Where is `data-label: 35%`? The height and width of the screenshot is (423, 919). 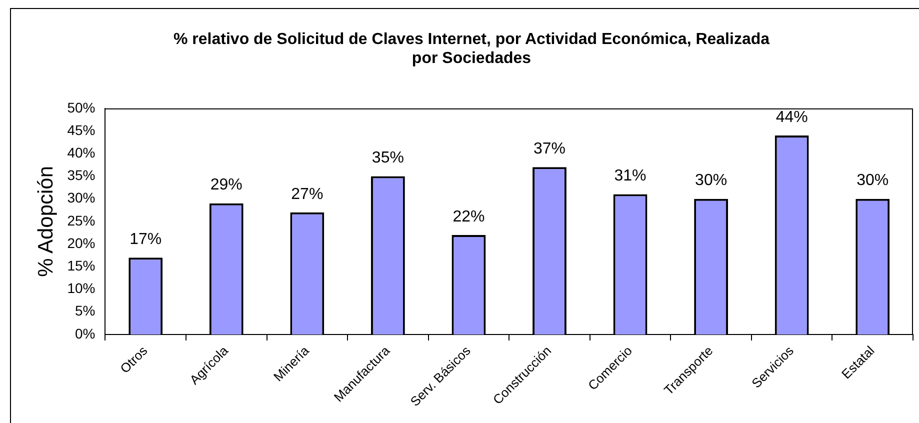
data-label: 35% is located at coordinates (388, 158).